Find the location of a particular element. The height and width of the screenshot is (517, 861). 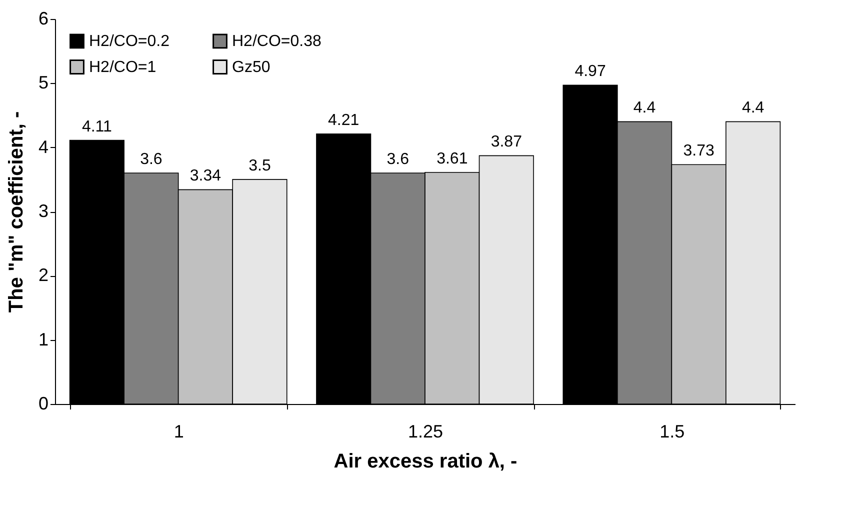

y-tick-label: 3 is located at coordinates (43, 211).